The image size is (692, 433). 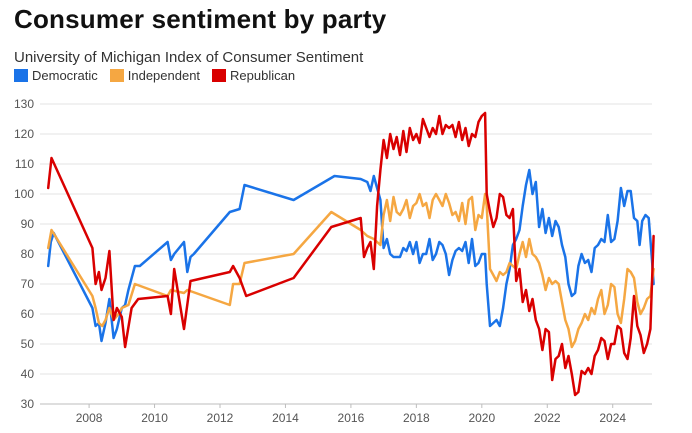 I want to click on y-tick-label: 60, so click(x=28, y=314).